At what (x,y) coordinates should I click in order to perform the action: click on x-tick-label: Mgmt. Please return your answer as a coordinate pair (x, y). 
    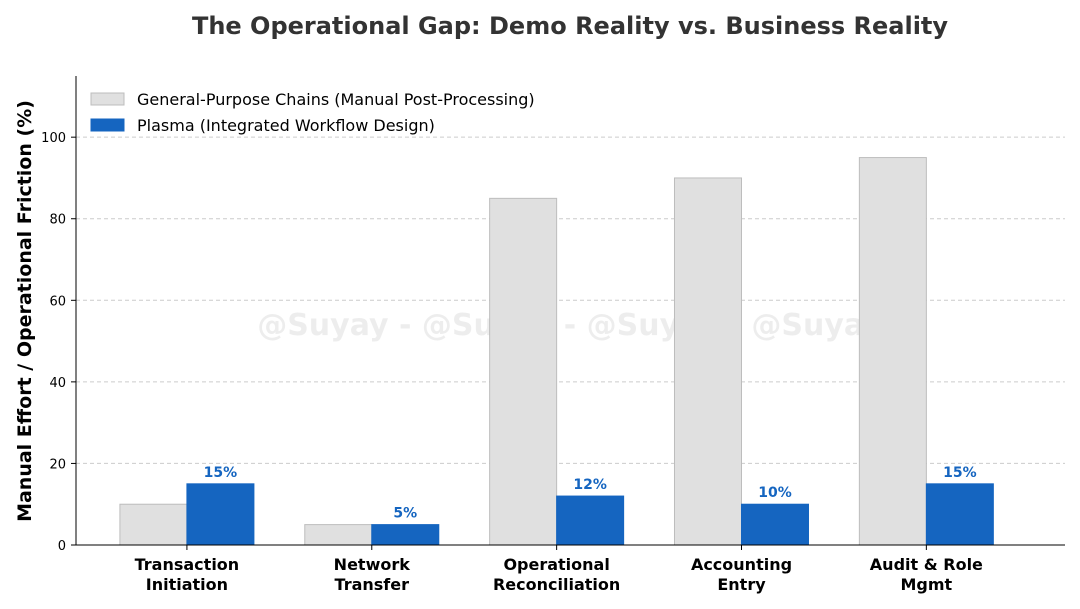
    Looking at the image, I should click on (927, 584).